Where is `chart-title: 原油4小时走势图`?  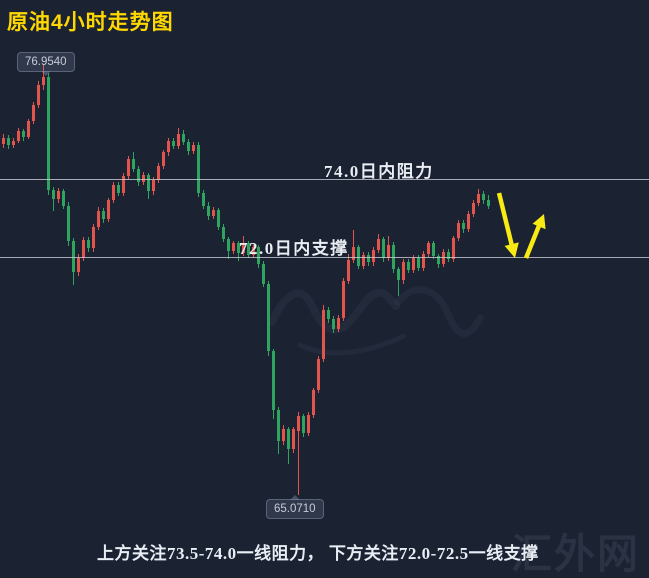
chart-title: 原油4小时走势图 is located at coordinates (90, 22).